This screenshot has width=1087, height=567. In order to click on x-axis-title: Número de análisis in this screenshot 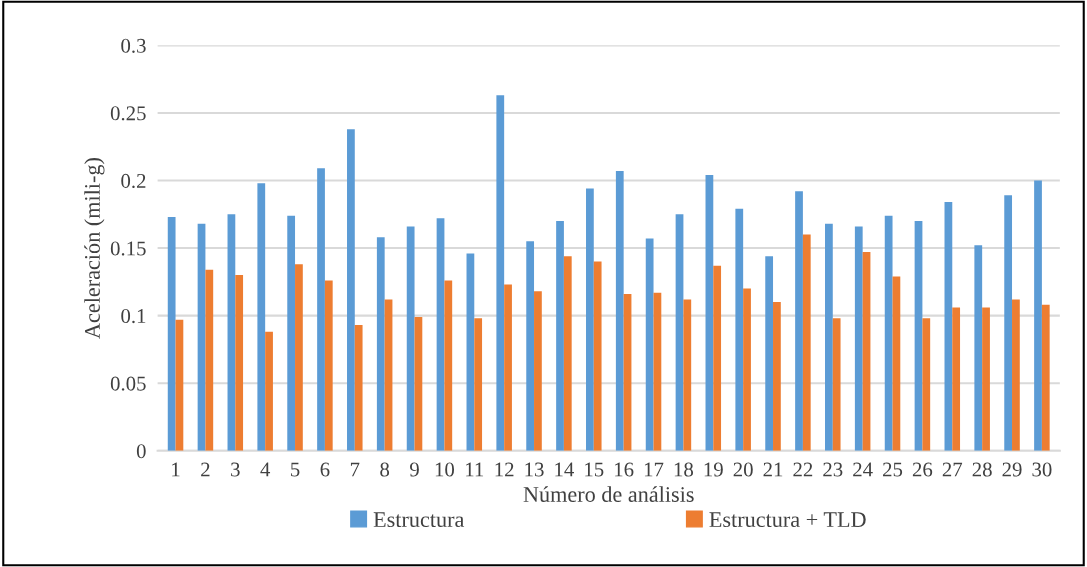, I will do `click(608, 494)`.